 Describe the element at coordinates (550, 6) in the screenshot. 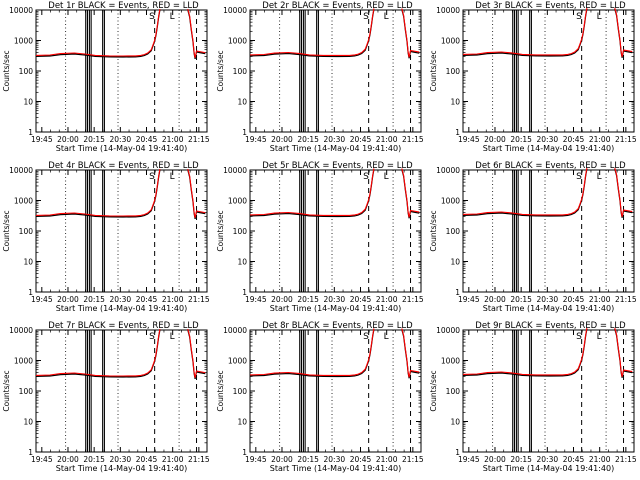

I see `panel-title: Det 3r BLACK = Events, RED = LLD` at that location.